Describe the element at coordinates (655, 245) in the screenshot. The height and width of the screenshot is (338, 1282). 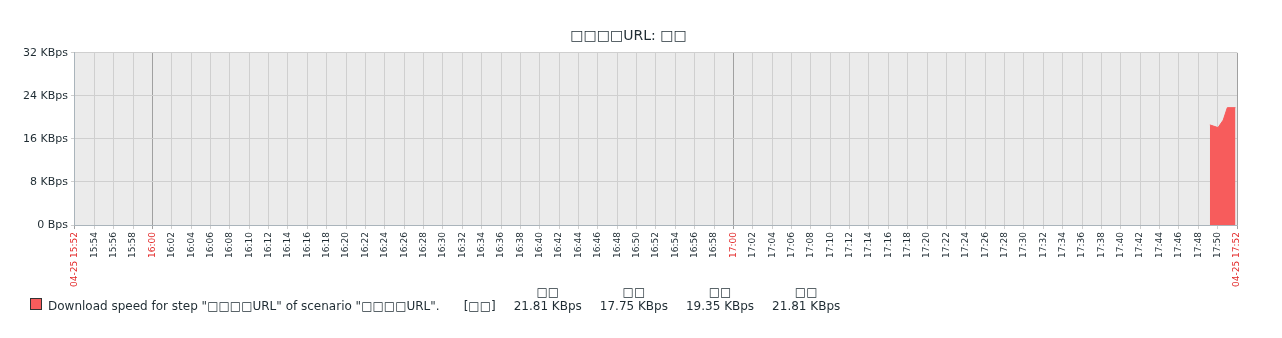
I see `x-tick-label: 16:52` at that location.